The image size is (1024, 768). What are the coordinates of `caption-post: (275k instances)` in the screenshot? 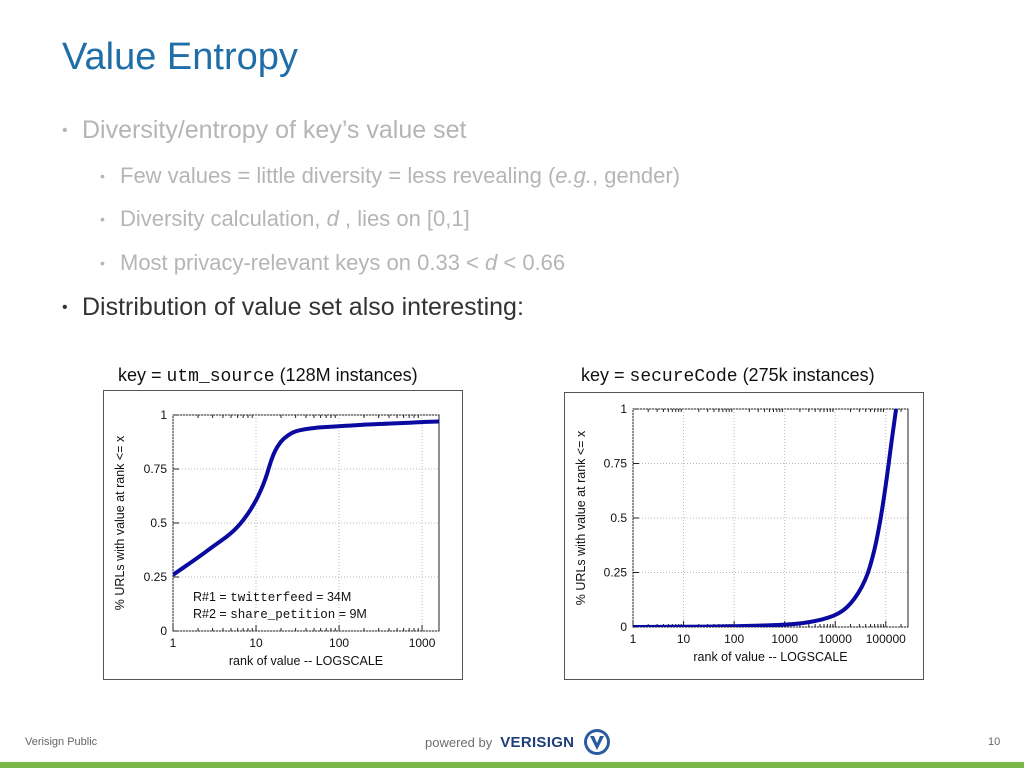 It's located at (806, 375).